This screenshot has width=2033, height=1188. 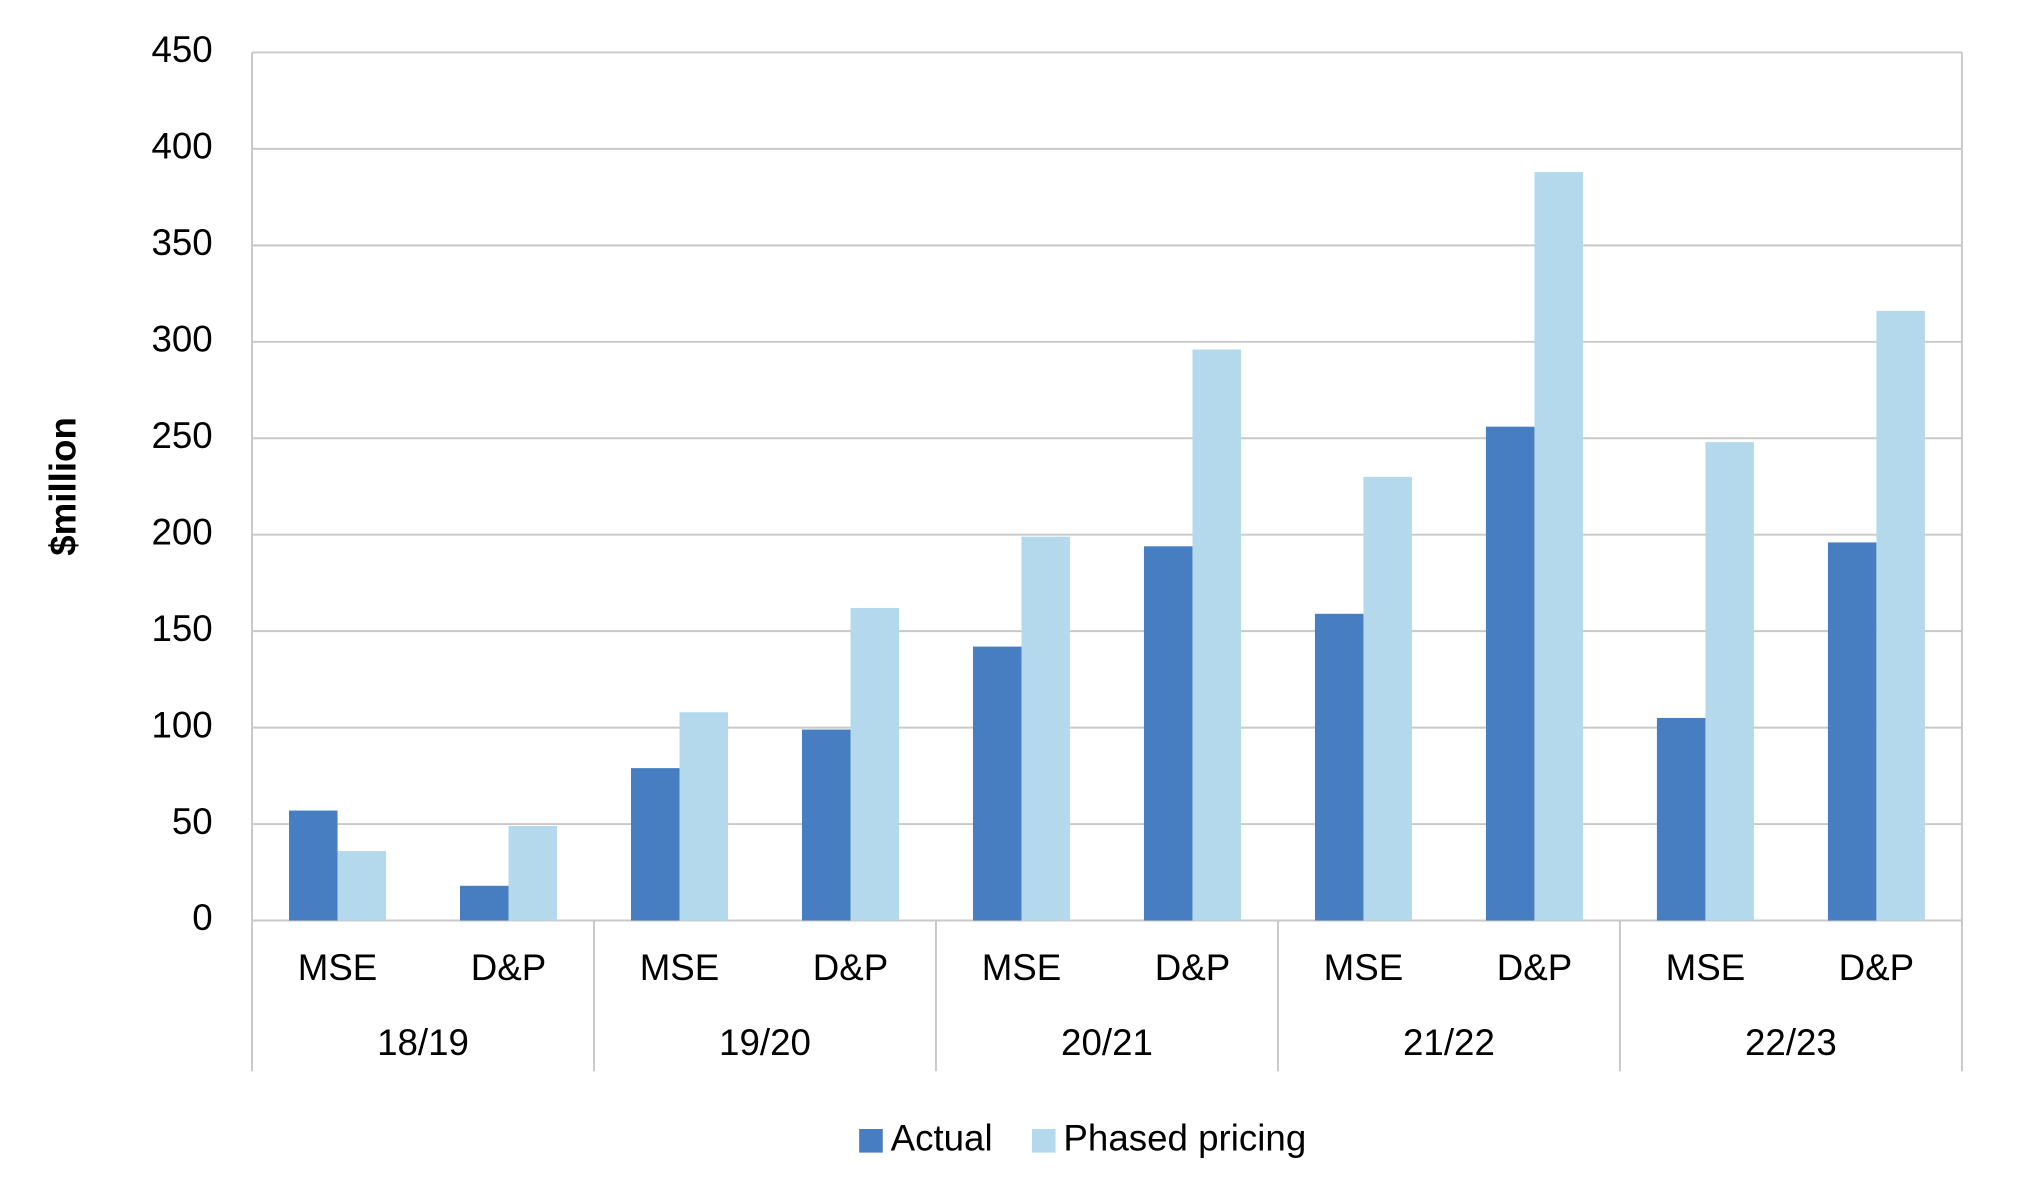 What do you see at coordinates (1791, 1042) in the screenshot?
I see `group-label: 22/23` at bounding box center [1791, 1042].